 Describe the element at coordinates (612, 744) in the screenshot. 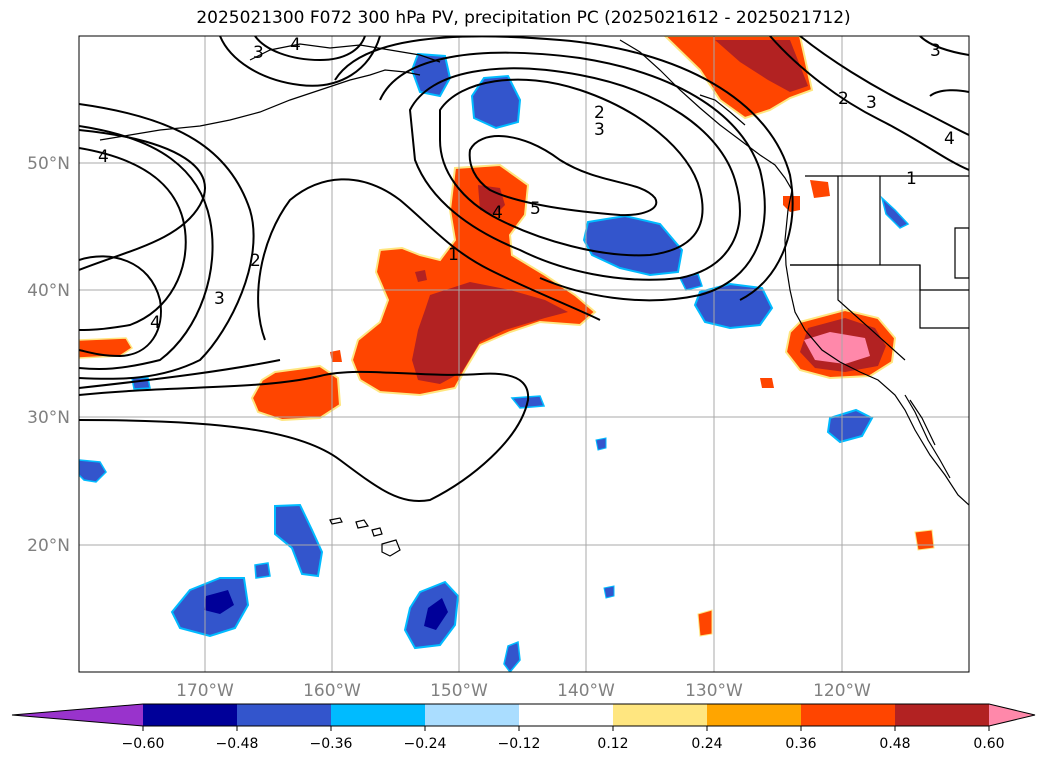

I see `colorbar-tick-label: 0.12` at that location.